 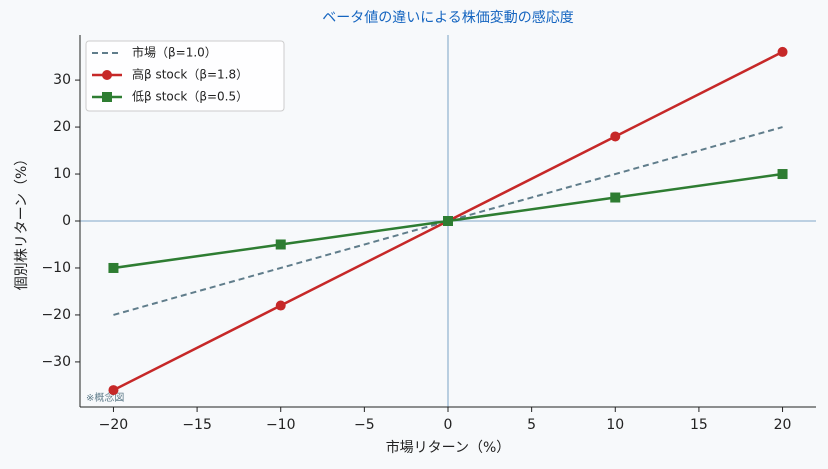 What do you see at coordinates (699, 425) in the screenshot?
I see `x-tick-label: 15` at bounding box center [699, 425].